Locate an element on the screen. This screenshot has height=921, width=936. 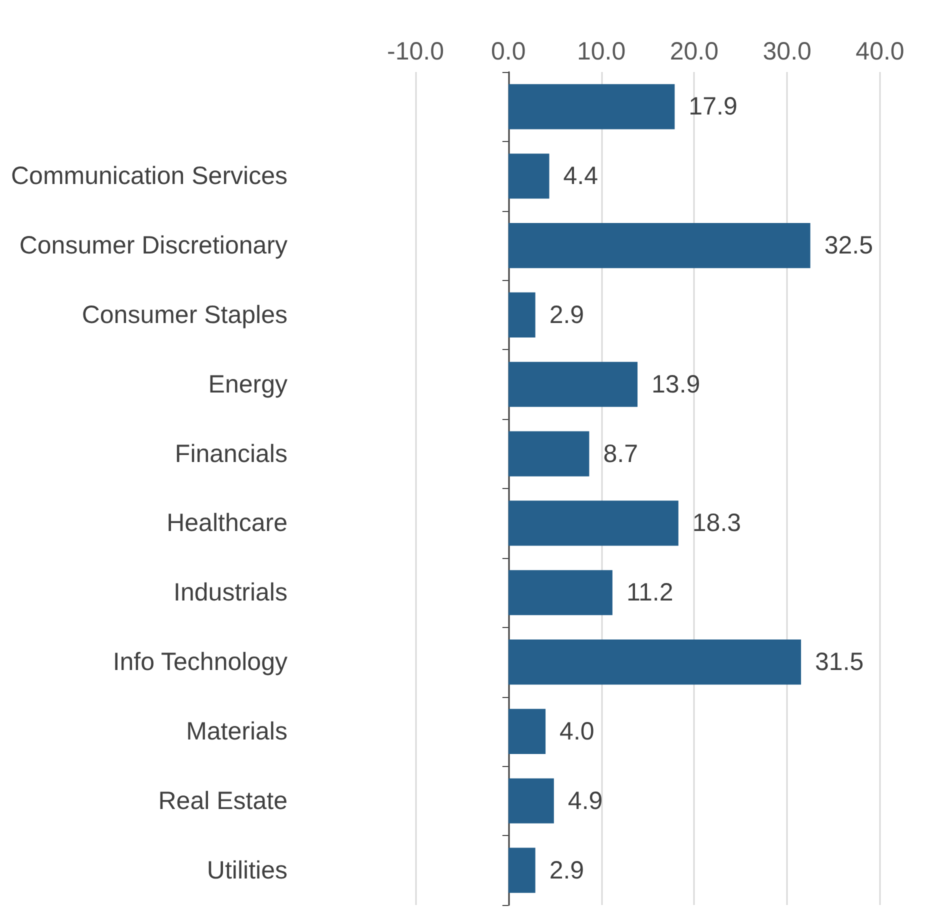
x-tick-label: 10.0 is located at coordinates (601, 52).